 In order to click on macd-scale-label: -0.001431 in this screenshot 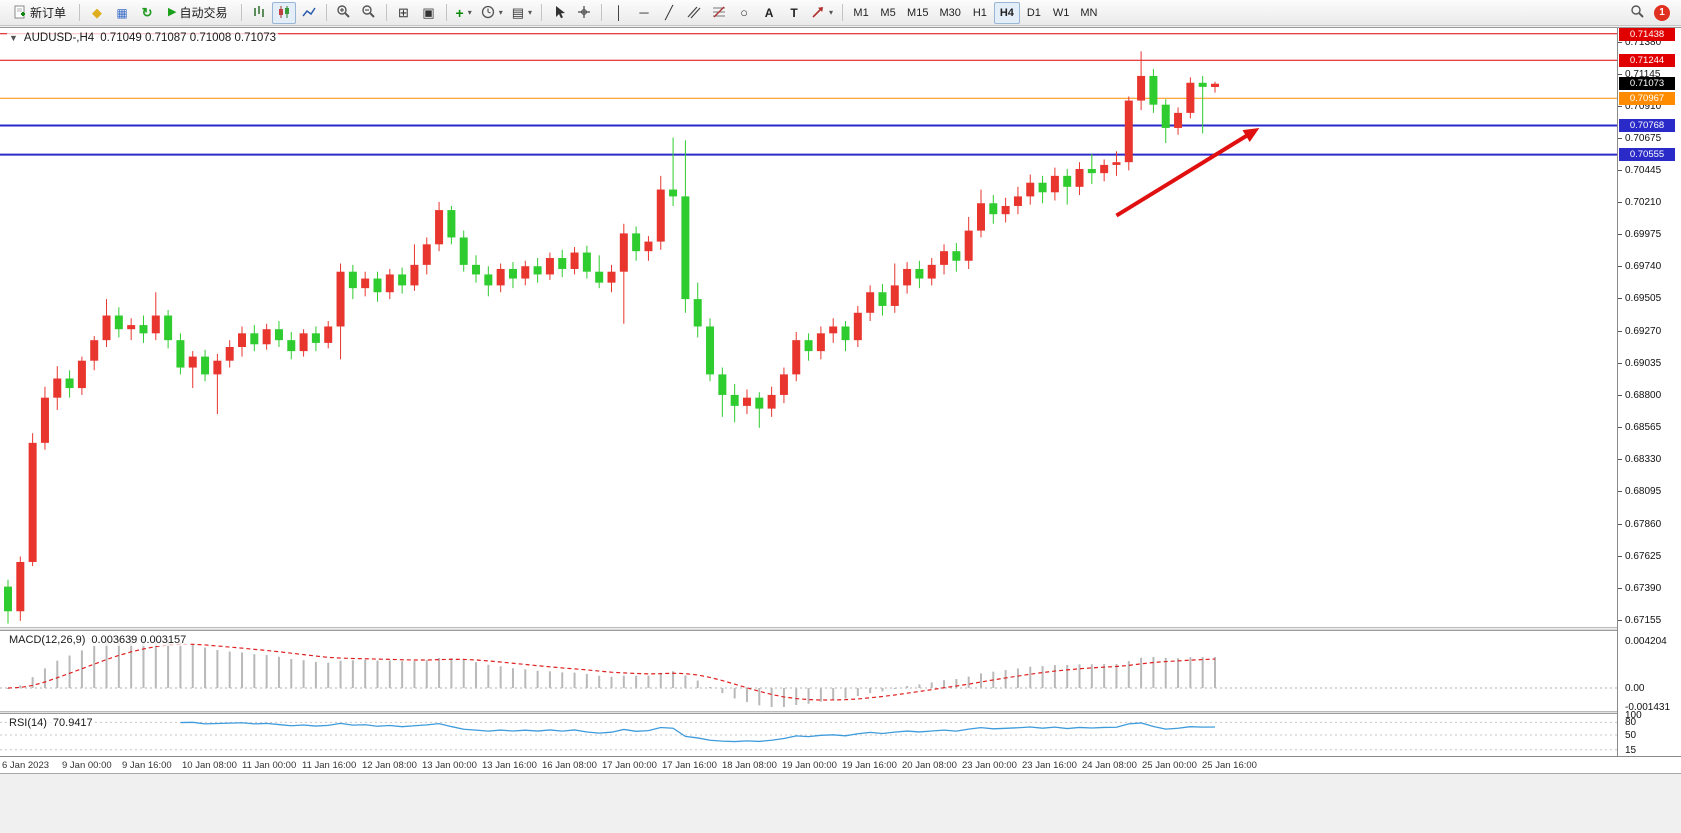, I will do `click(1648, 707)`.